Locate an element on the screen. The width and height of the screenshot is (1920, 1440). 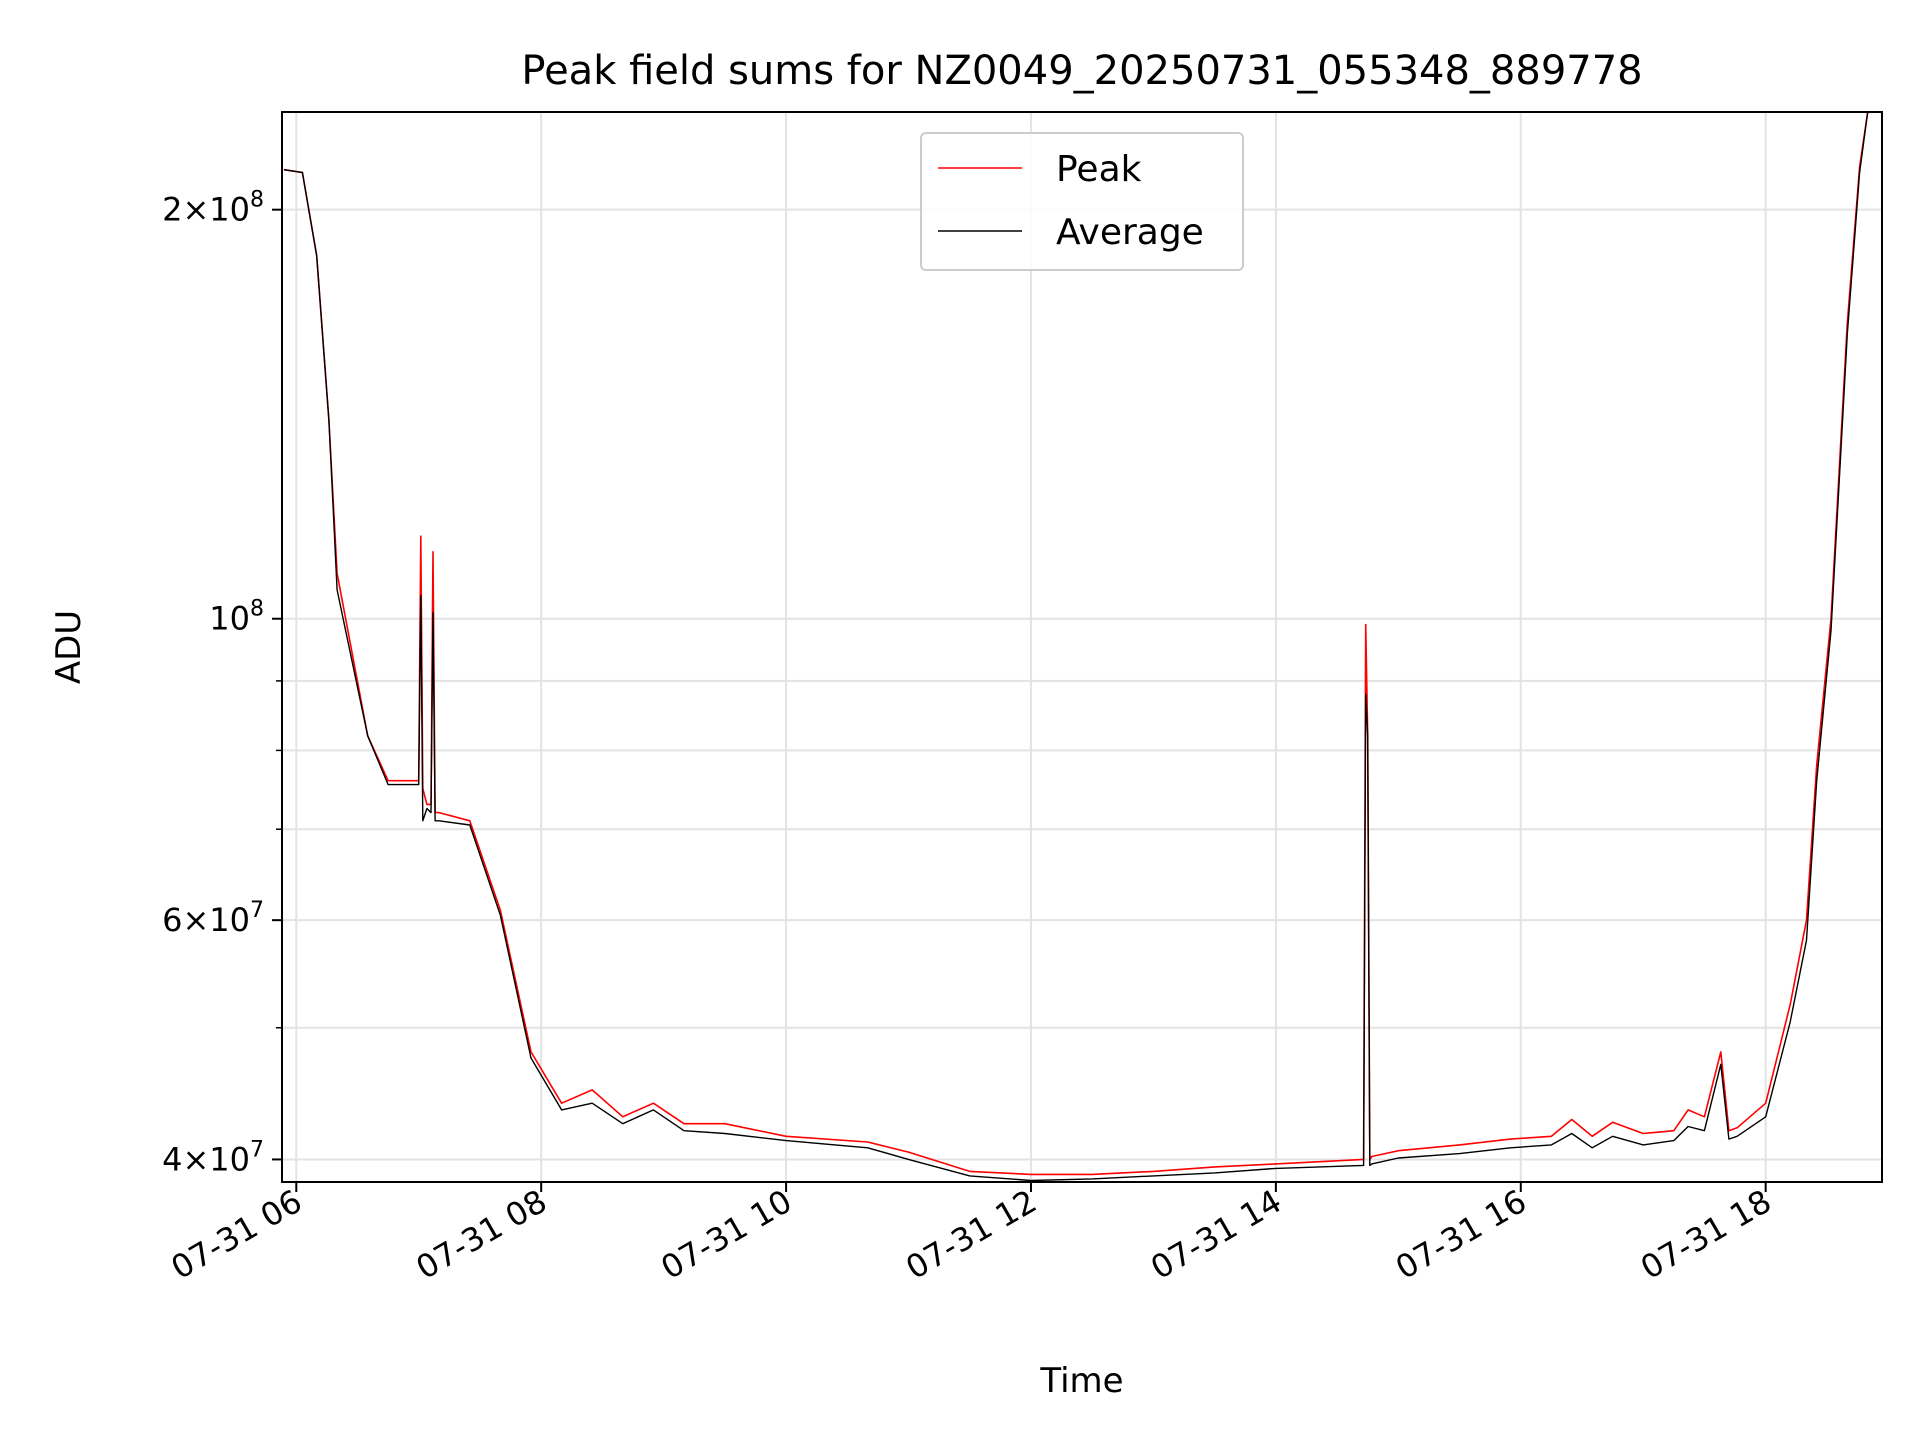
y-tick-label: 2×108 is located at coordinates (213, 208).